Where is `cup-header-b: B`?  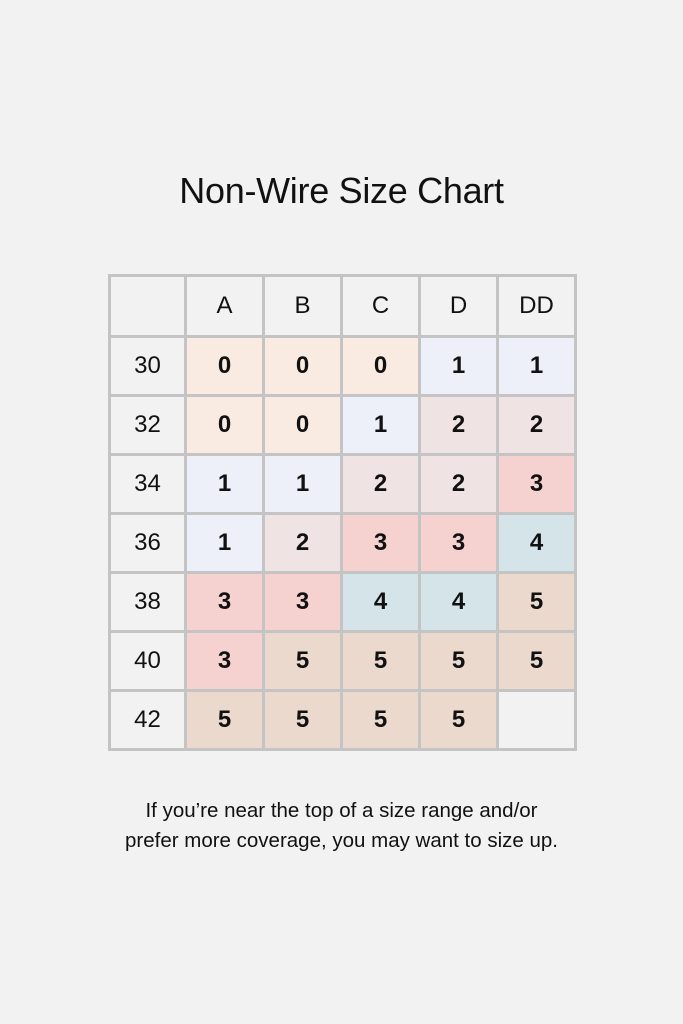
cup-header-b: B is located at coordinates (302, 306).